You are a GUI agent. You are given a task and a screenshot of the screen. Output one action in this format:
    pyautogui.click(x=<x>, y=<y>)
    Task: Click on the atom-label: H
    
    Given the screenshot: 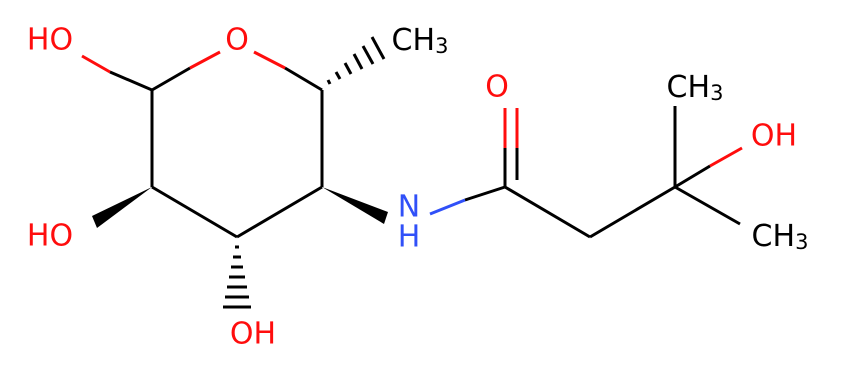 What is the action you would take?
    pyautogui.click(x=409, y=237)
    